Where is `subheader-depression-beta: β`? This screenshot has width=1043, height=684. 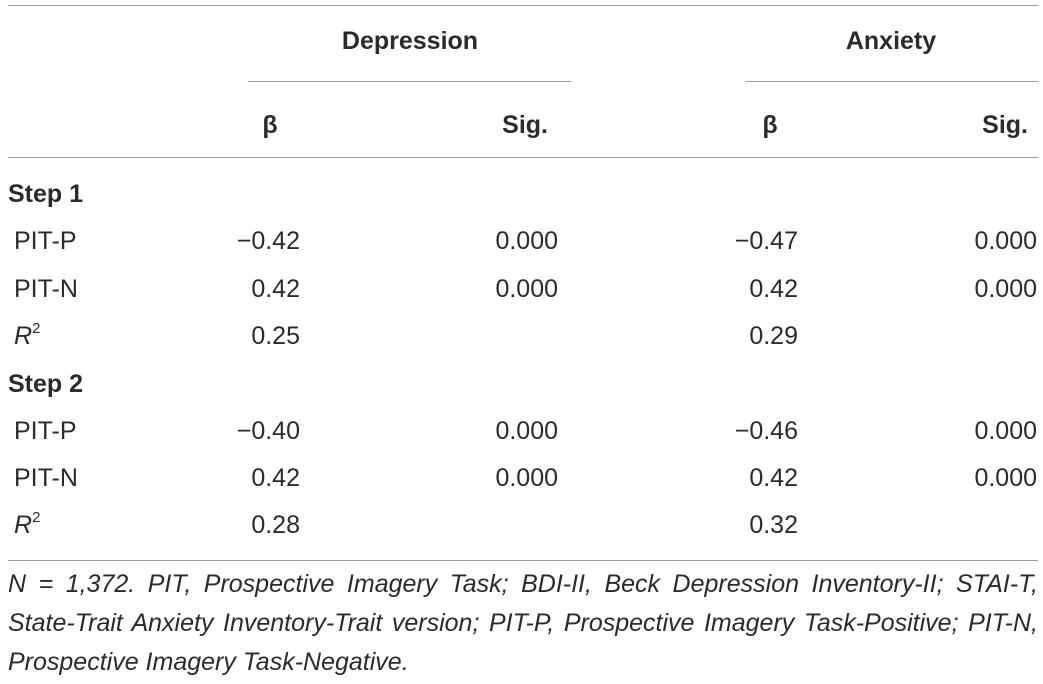 subheader-depression-beta: β is located at coordinates (270, 125).